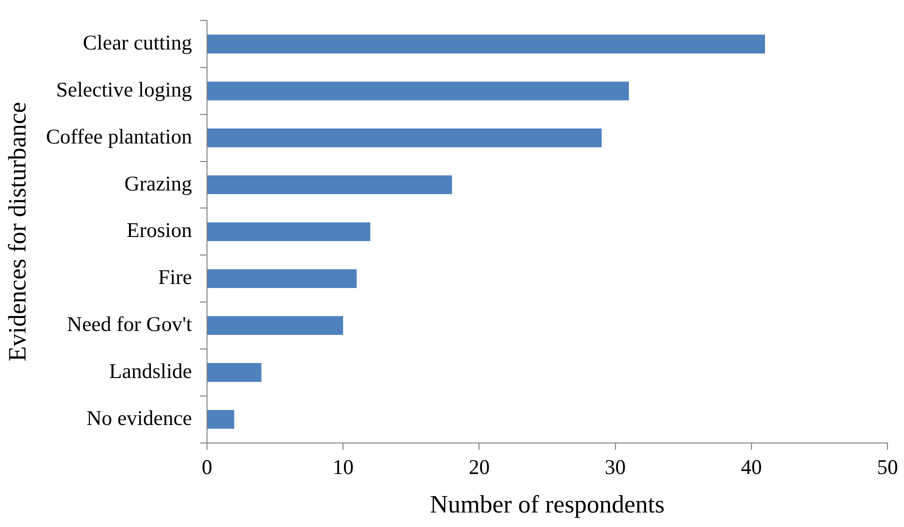 The width and height of the screenshot is (904, 527). Describe the element at coordinates (751, 466) in the screenshot. I see `x-tick-label: 40` at that location.